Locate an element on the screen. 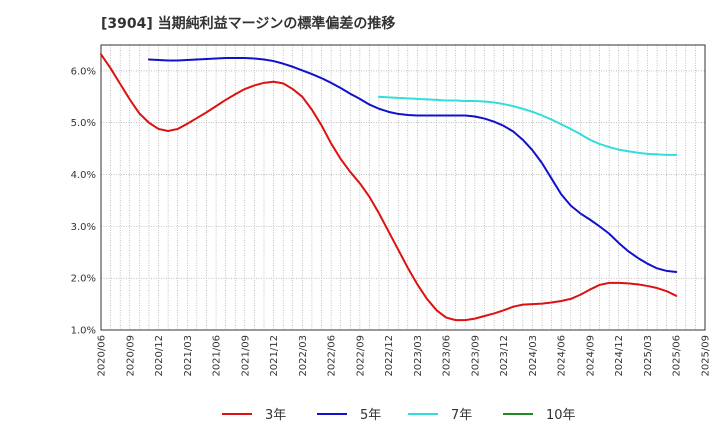 The height and width of the screenshot is (440, 720). x-tick-label: 2021/06 is located at coordinates (217, 356).